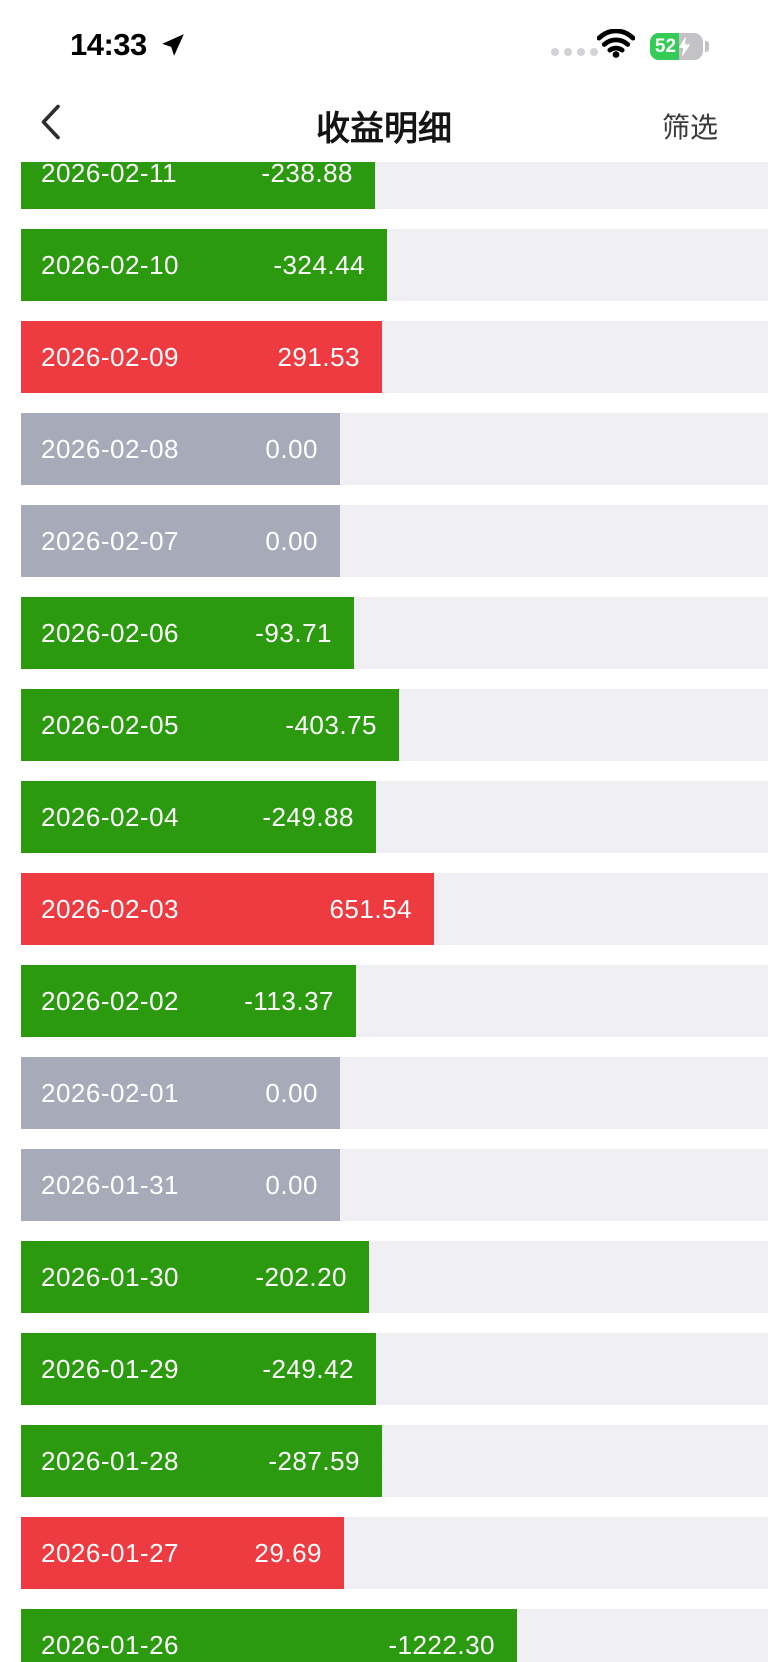 The height and width of the screenshot is (1662, 768). What do you see at coordinates (384, 81) in the screenshot?
I see `header: 14:33 52 收益明细 筛选` at bounding box center [384, 81].